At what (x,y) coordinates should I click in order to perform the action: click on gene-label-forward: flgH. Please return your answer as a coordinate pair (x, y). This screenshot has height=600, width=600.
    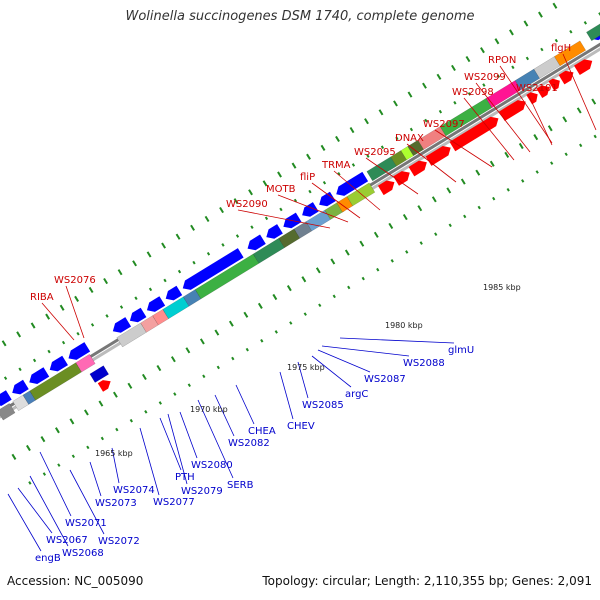
    Looking at the image, I should click on (561, 48).